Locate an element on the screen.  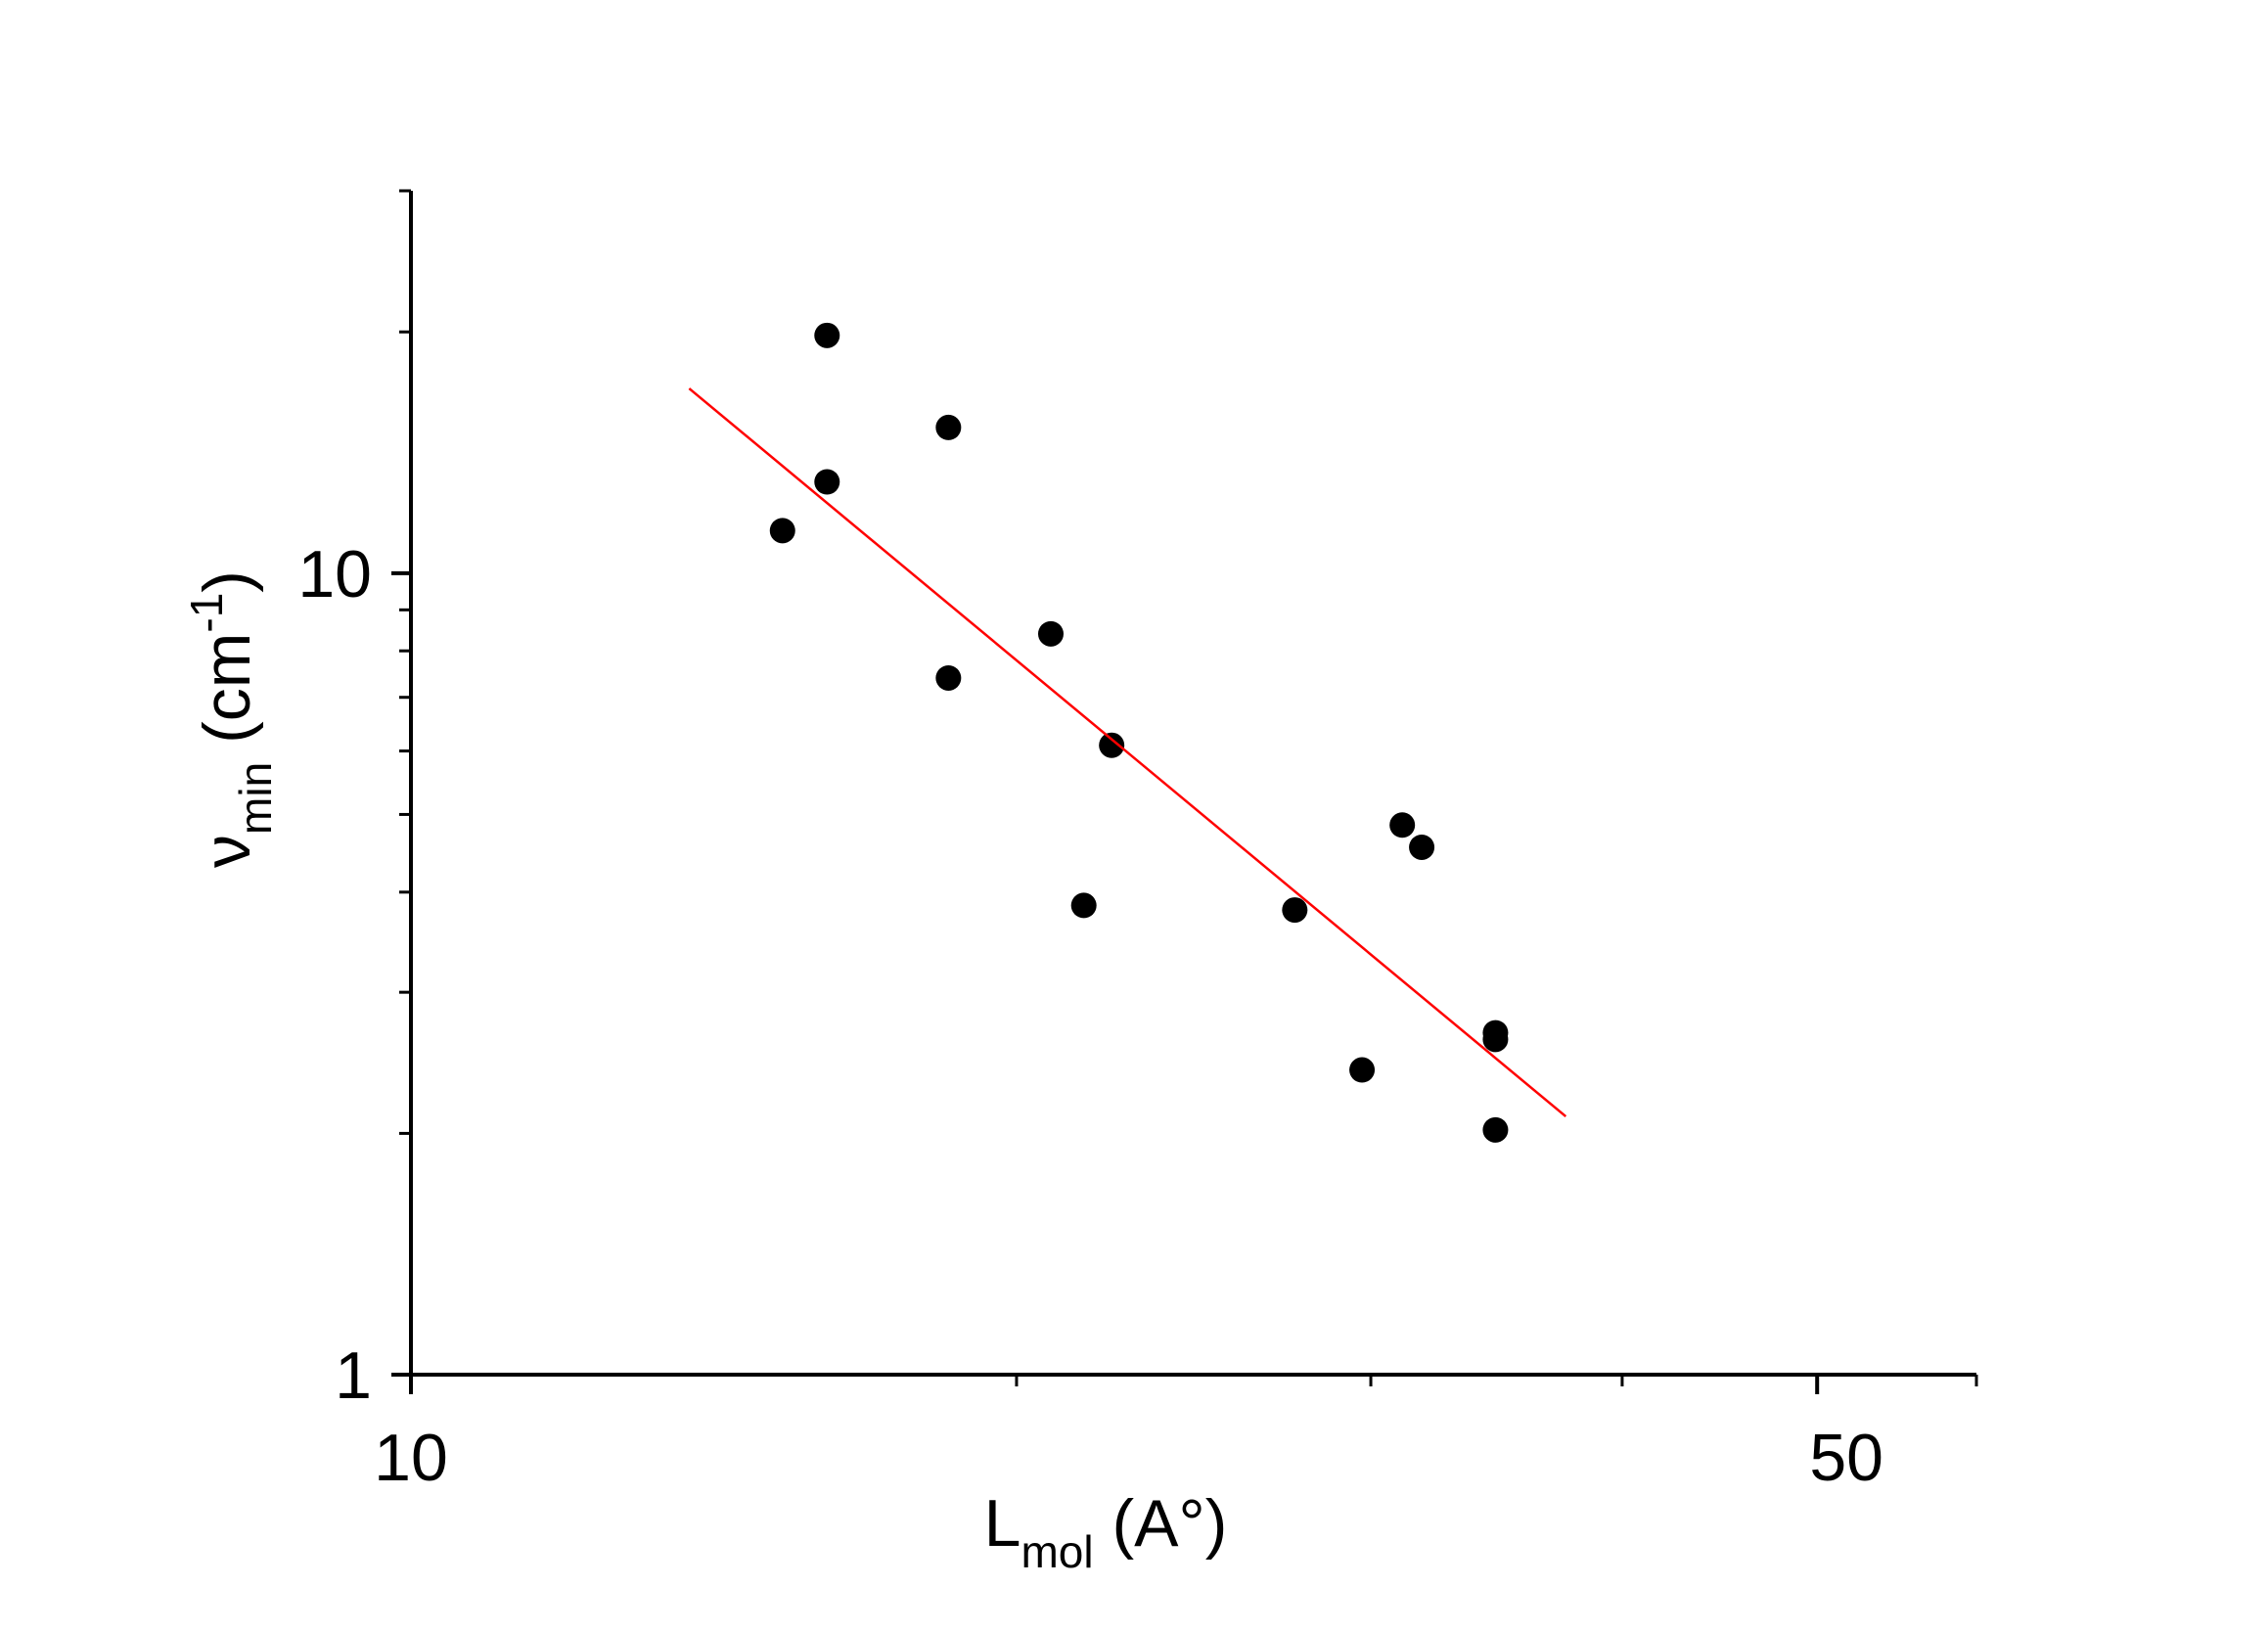
y-axis-title: νmin (cm-1) is located at coordinates (231, 719).